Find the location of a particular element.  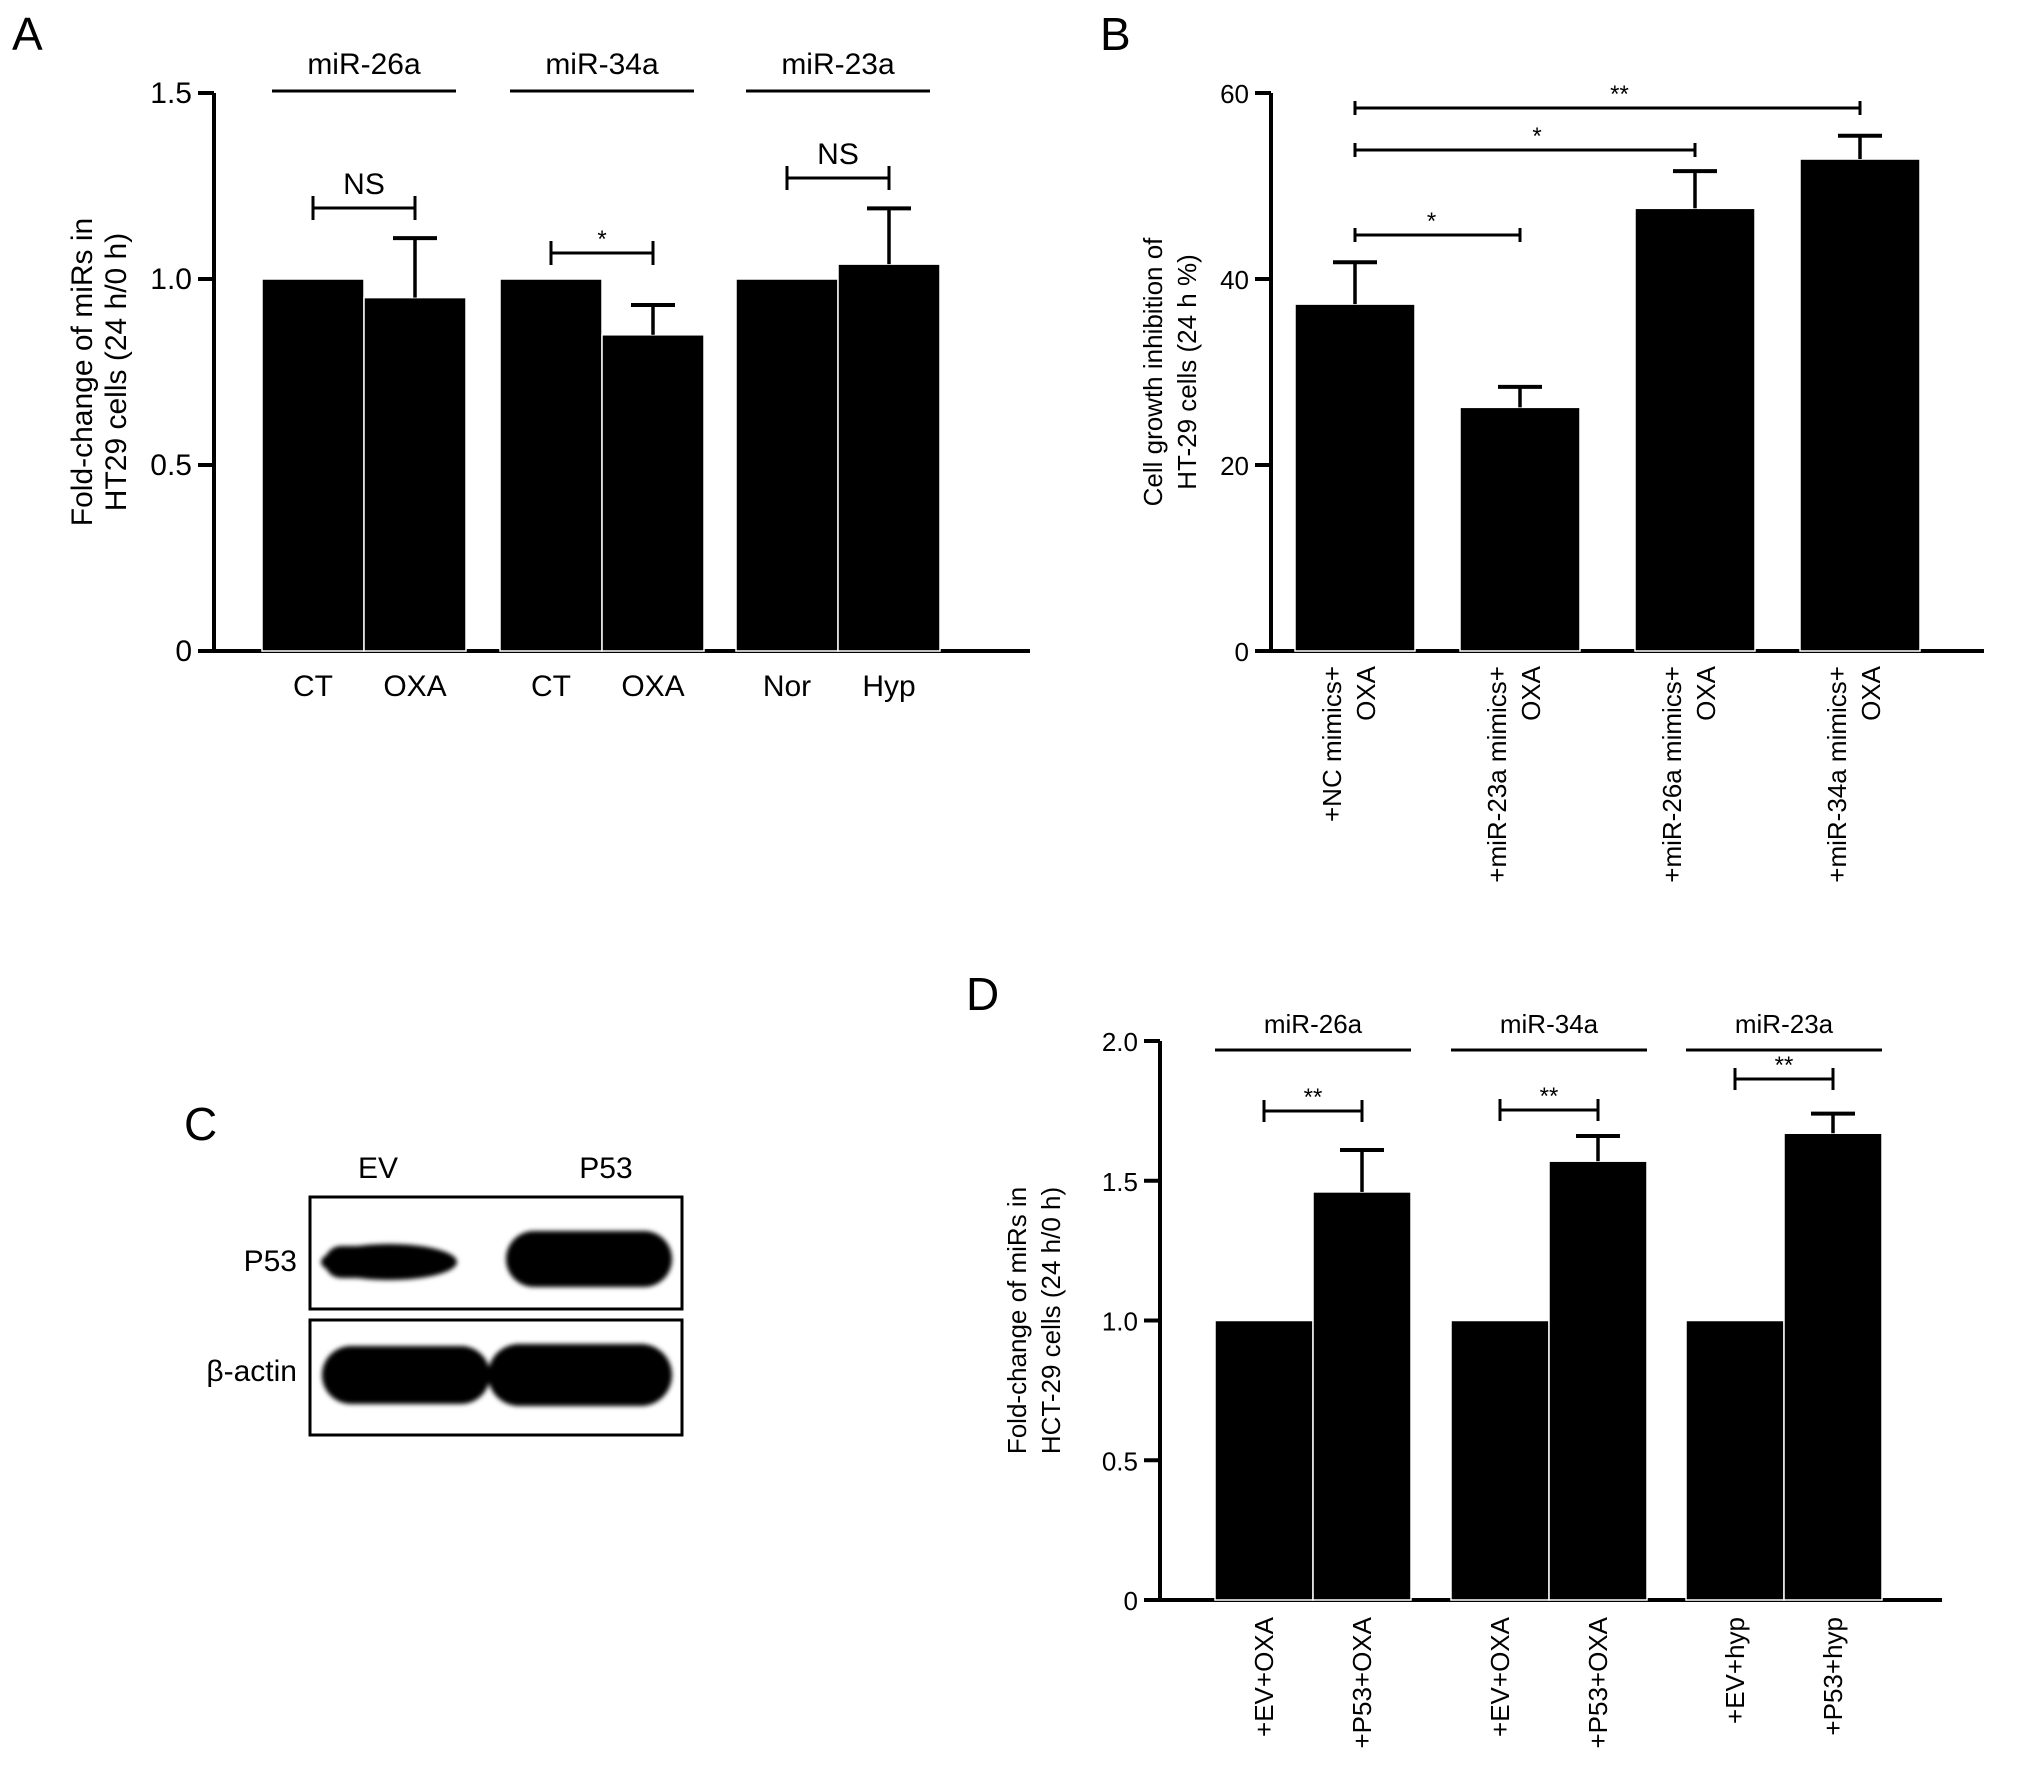

sig-label-d-2: ** is located at coordinates (1784, 1065).